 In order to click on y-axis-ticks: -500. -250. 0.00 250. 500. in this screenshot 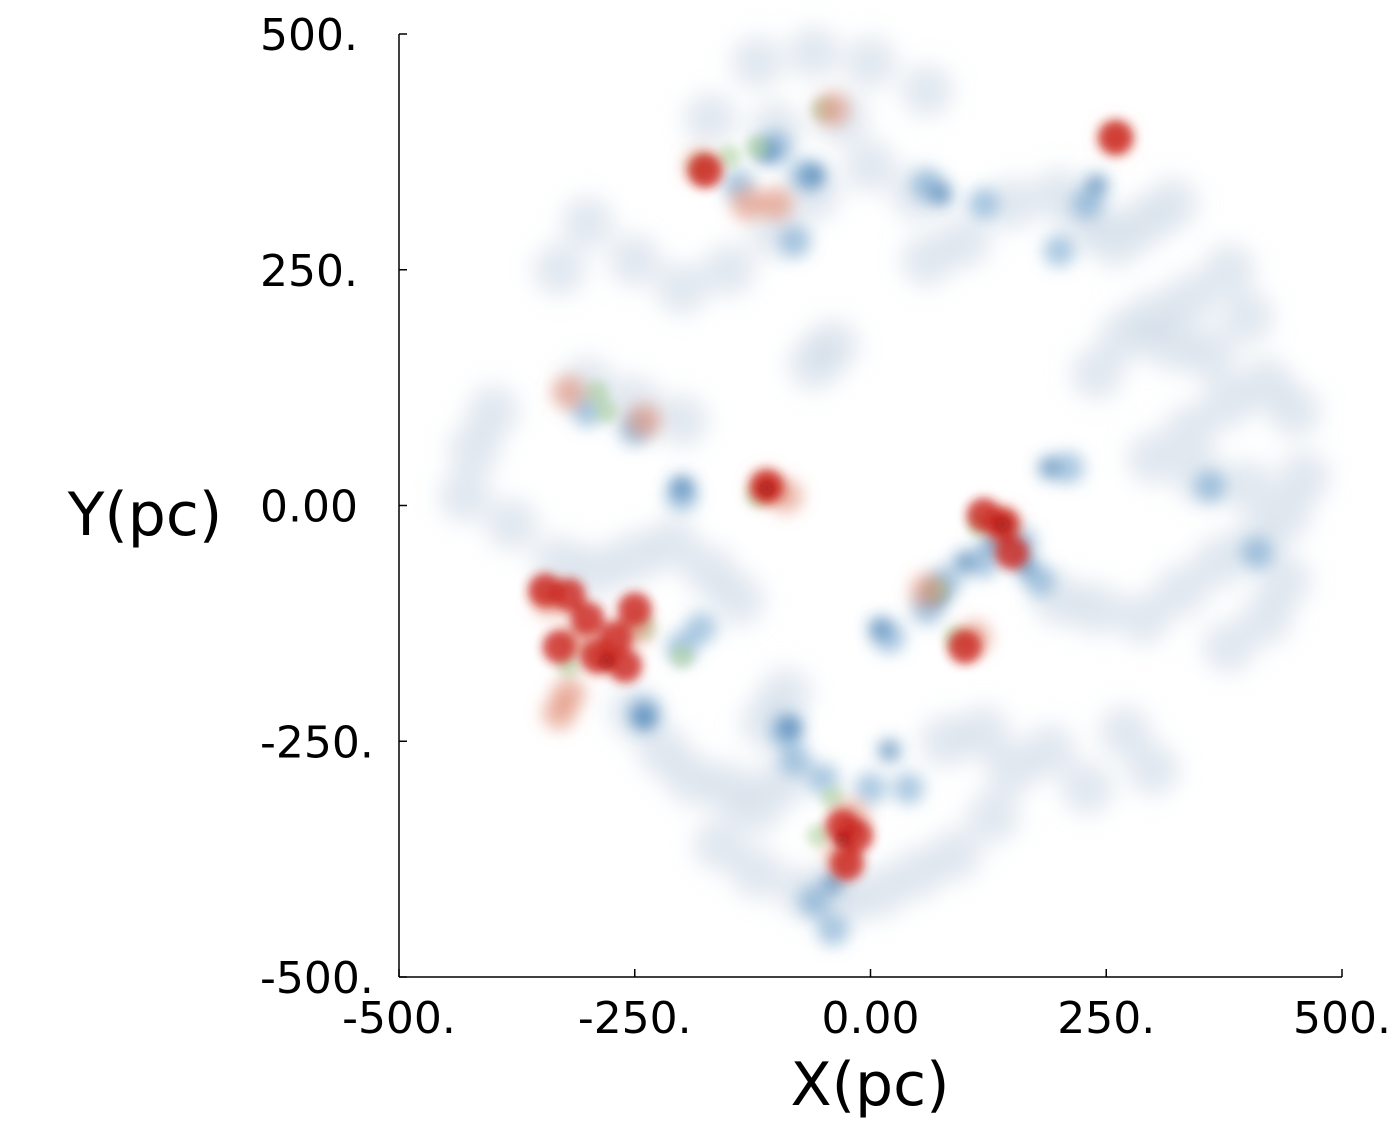, I will do `click(333, 507)`.